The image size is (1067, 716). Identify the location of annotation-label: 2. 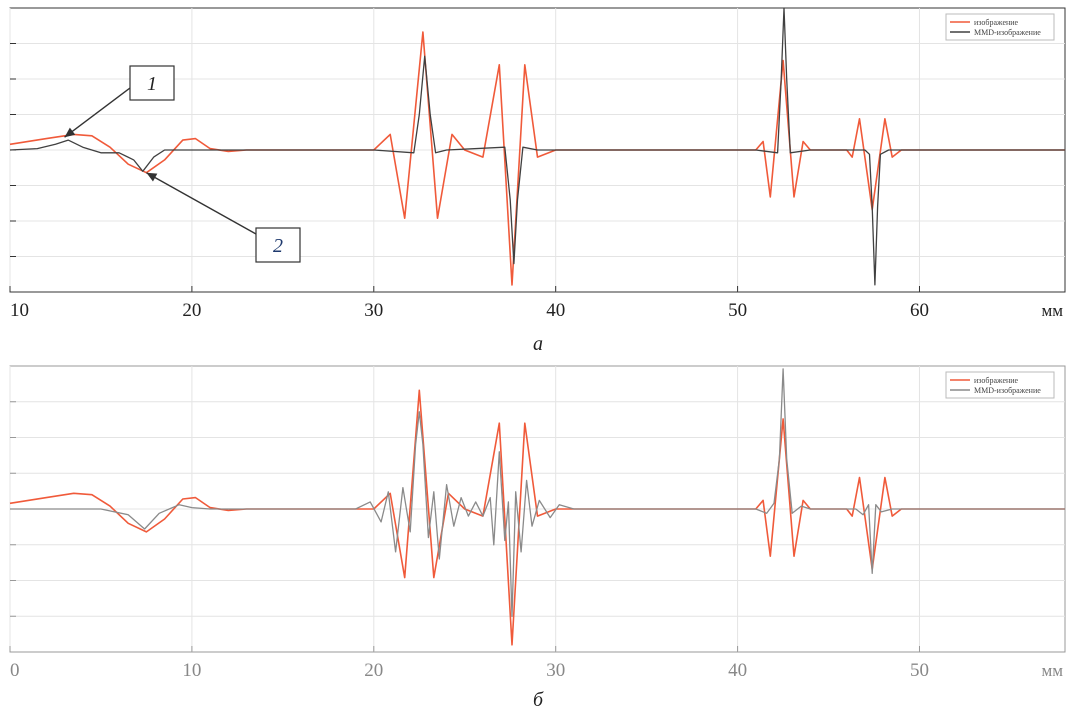
(278, 246).